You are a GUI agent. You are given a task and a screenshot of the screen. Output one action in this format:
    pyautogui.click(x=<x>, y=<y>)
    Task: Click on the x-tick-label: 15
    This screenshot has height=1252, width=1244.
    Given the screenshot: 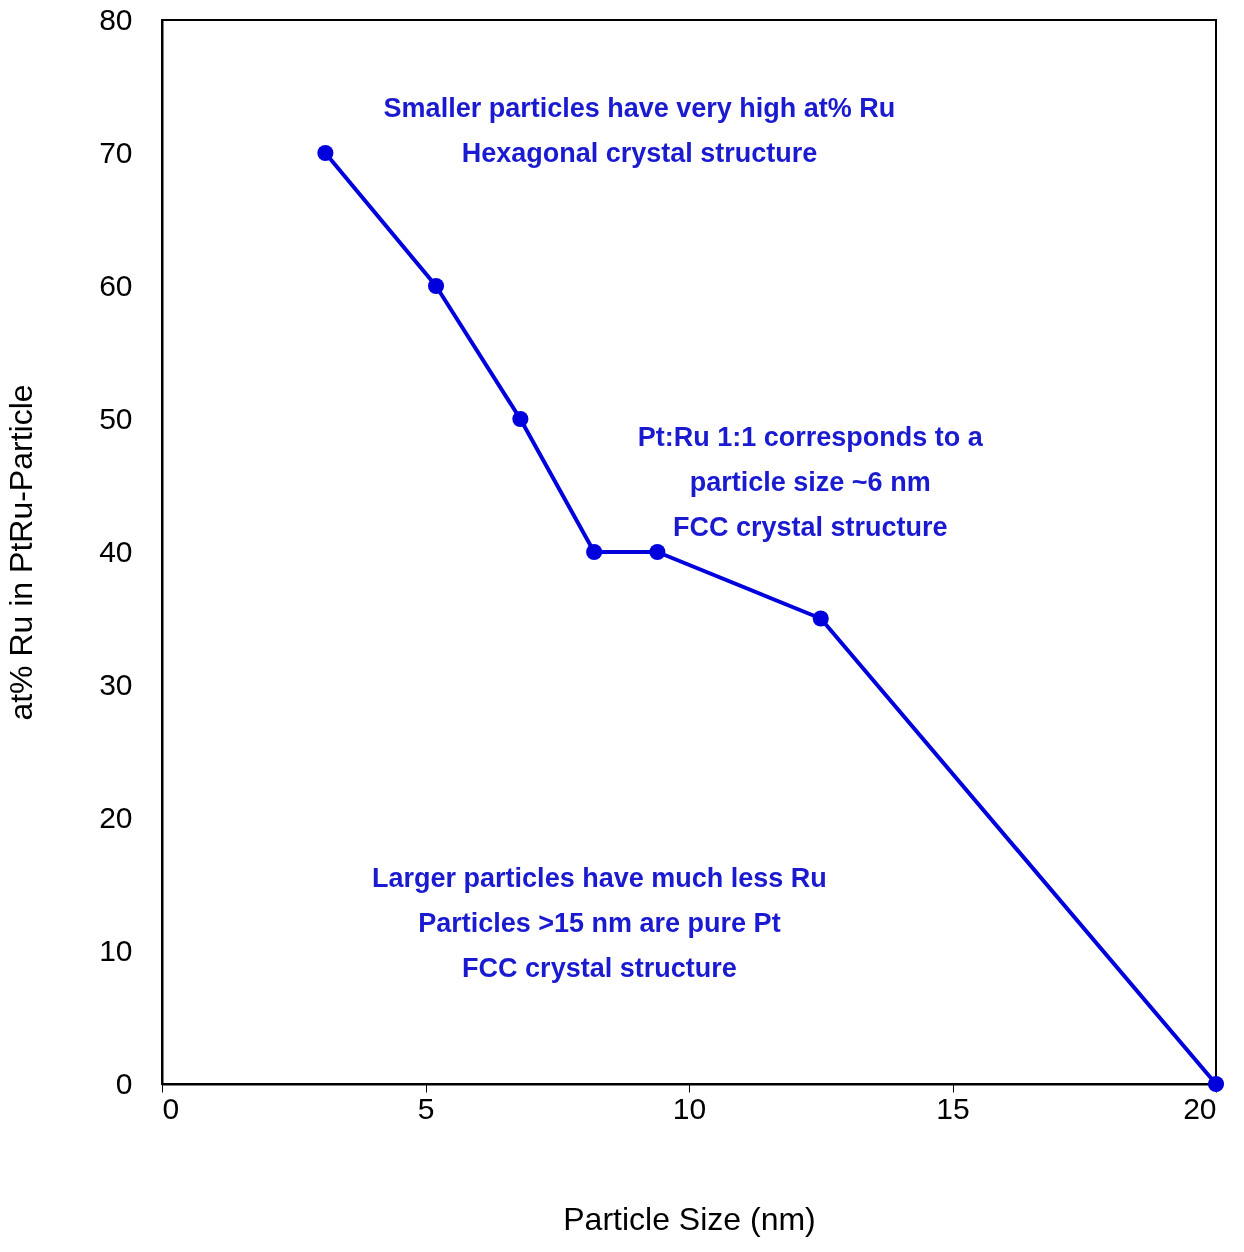 What is the action you would take?
    pyautogui.click(x=953, y=1108)
    